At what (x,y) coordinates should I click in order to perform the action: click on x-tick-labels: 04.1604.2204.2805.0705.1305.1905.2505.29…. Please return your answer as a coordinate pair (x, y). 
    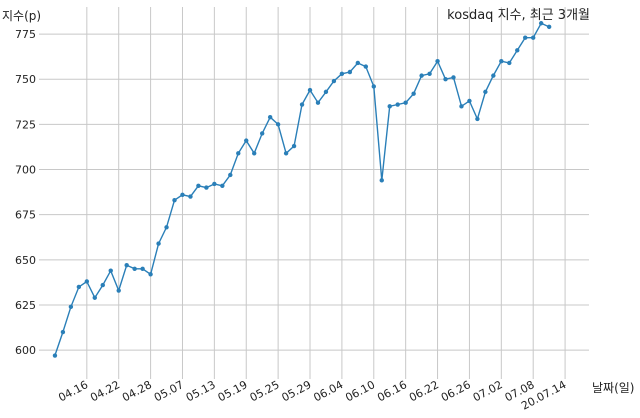
    Looking at the image, I should click on (312, 395).